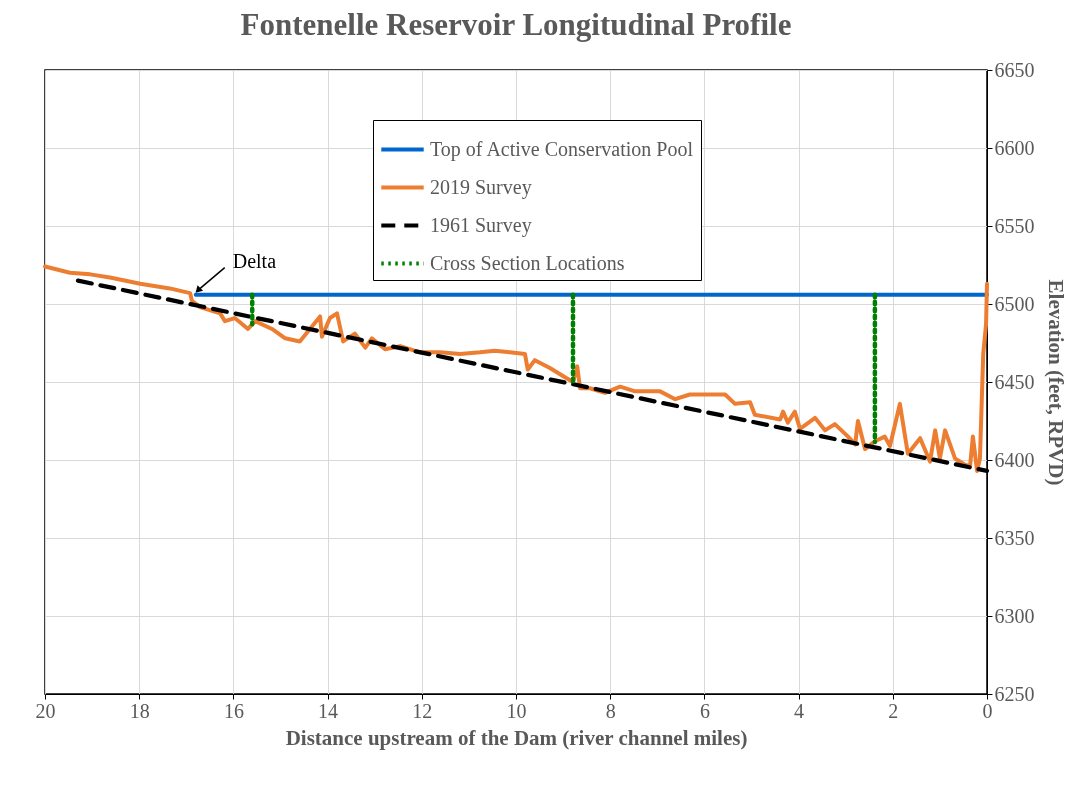  Describe the element at coordinates (799, 710) in the screenshot. I see `x-tick-label: 4` at that location.